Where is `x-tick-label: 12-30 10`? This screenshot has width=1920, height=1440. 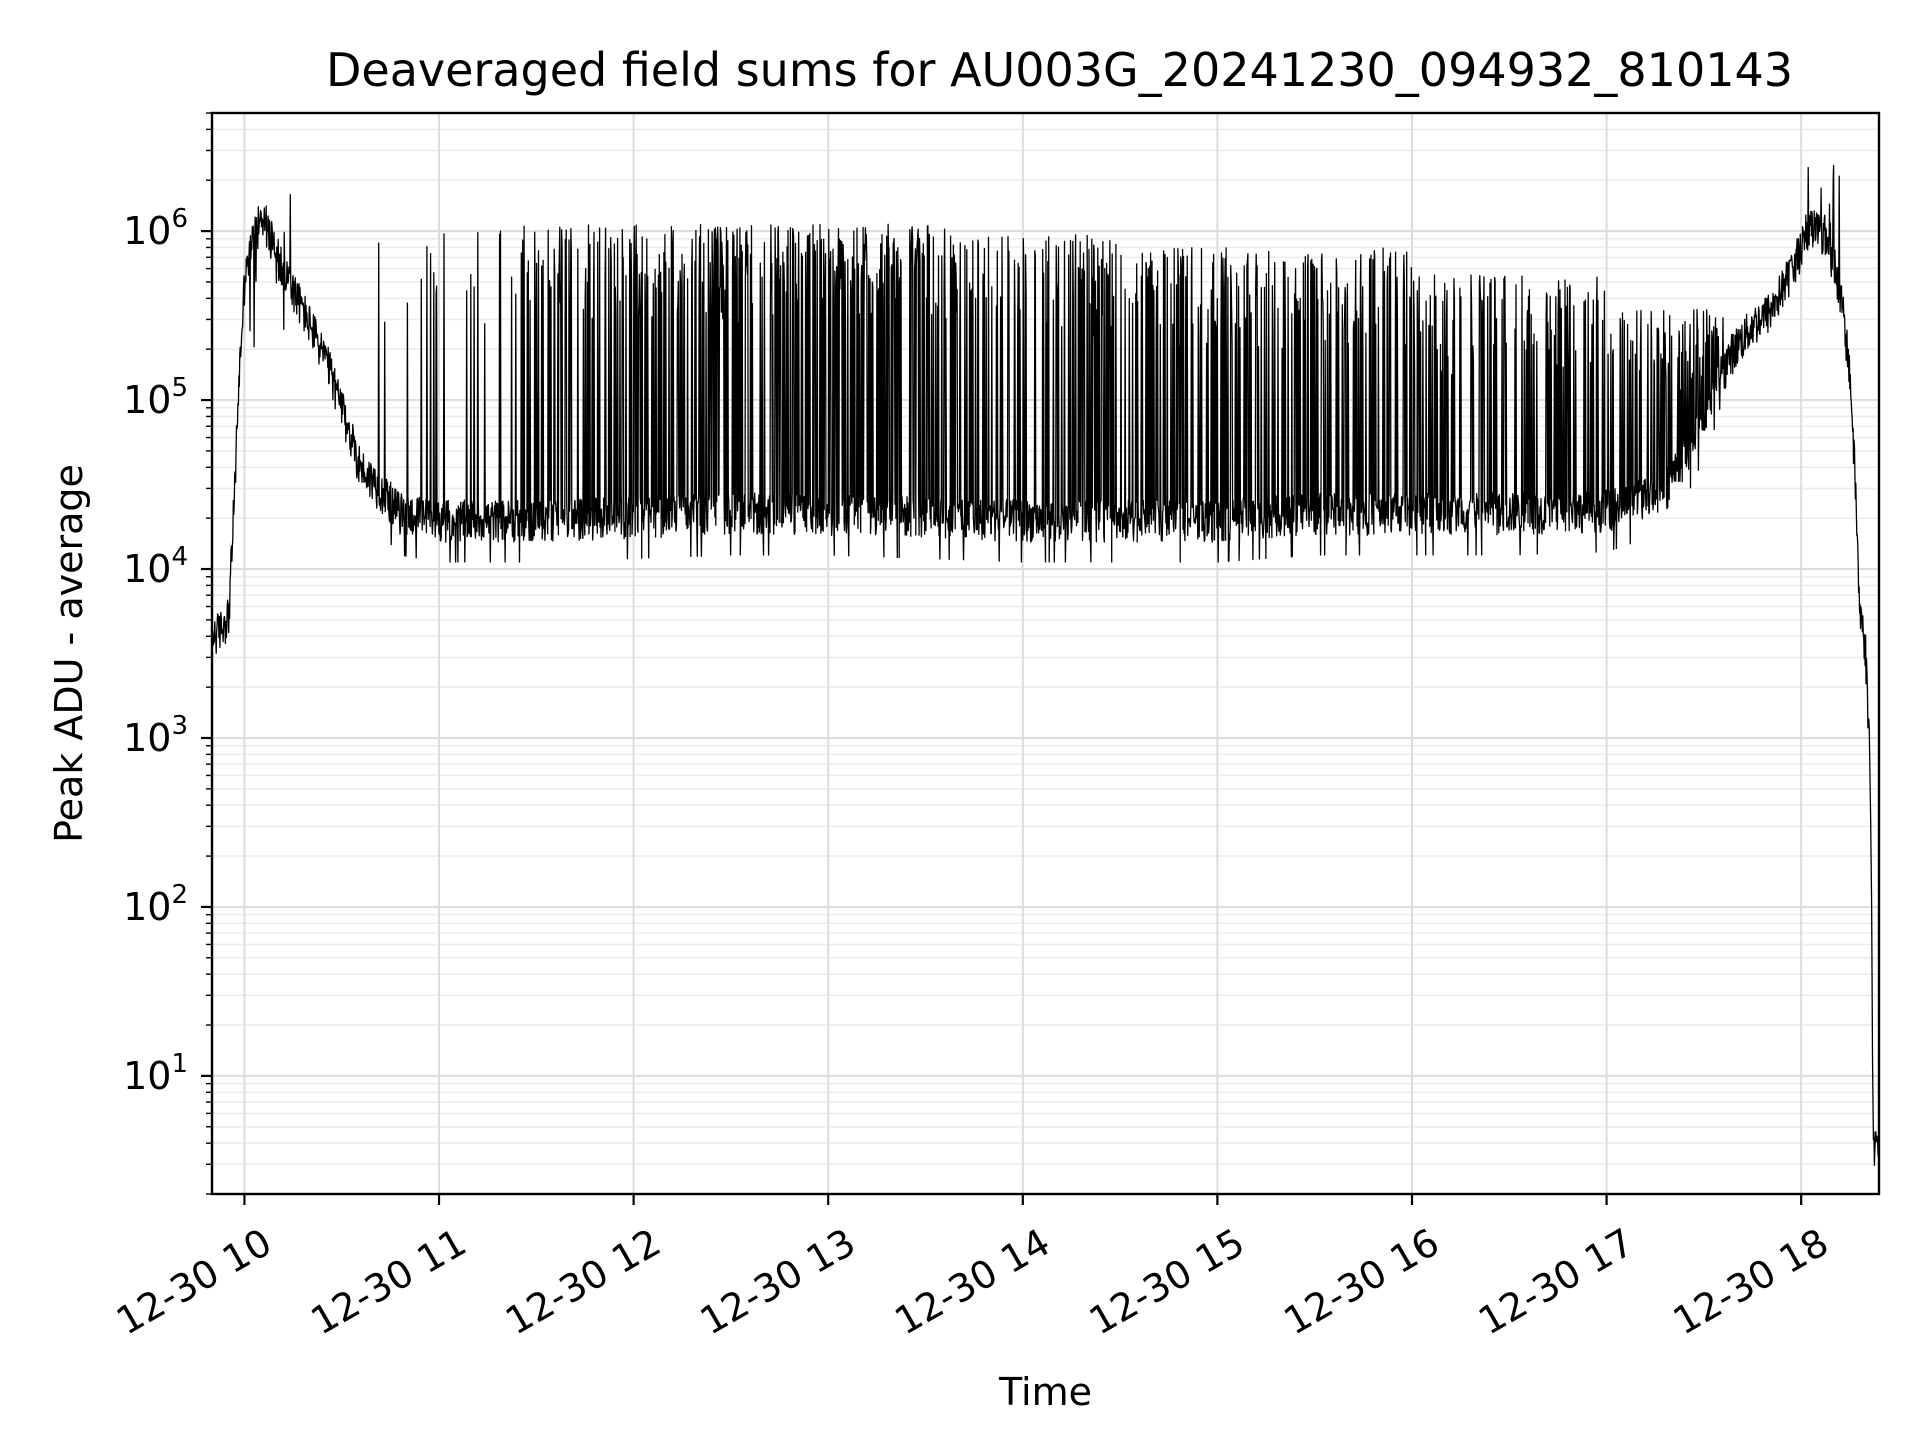
x-tick-label: 12-30 10 is located at coordinates (194, 1282).